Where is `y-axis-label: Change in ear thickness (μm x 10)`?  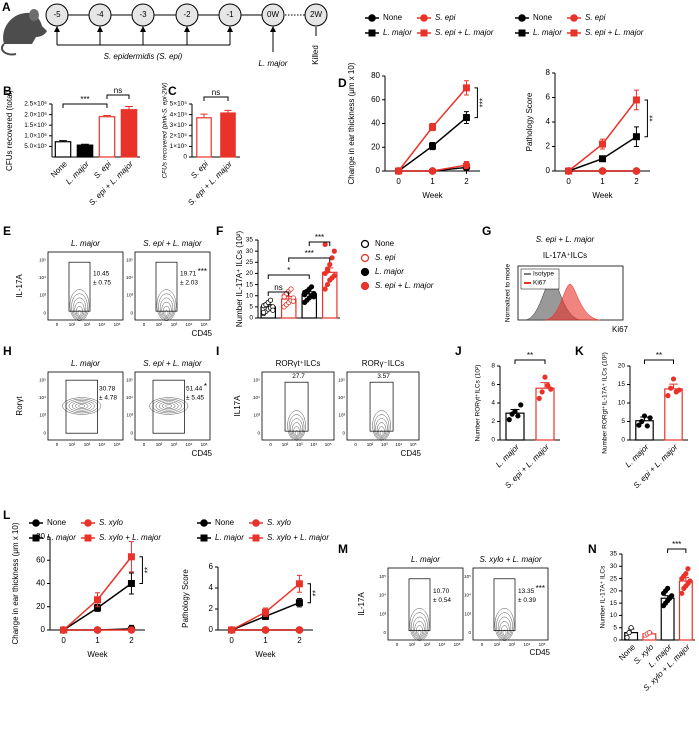 y-axis-label: Change in ear thickness (μm x 10) is located at coordinates (15, 583).